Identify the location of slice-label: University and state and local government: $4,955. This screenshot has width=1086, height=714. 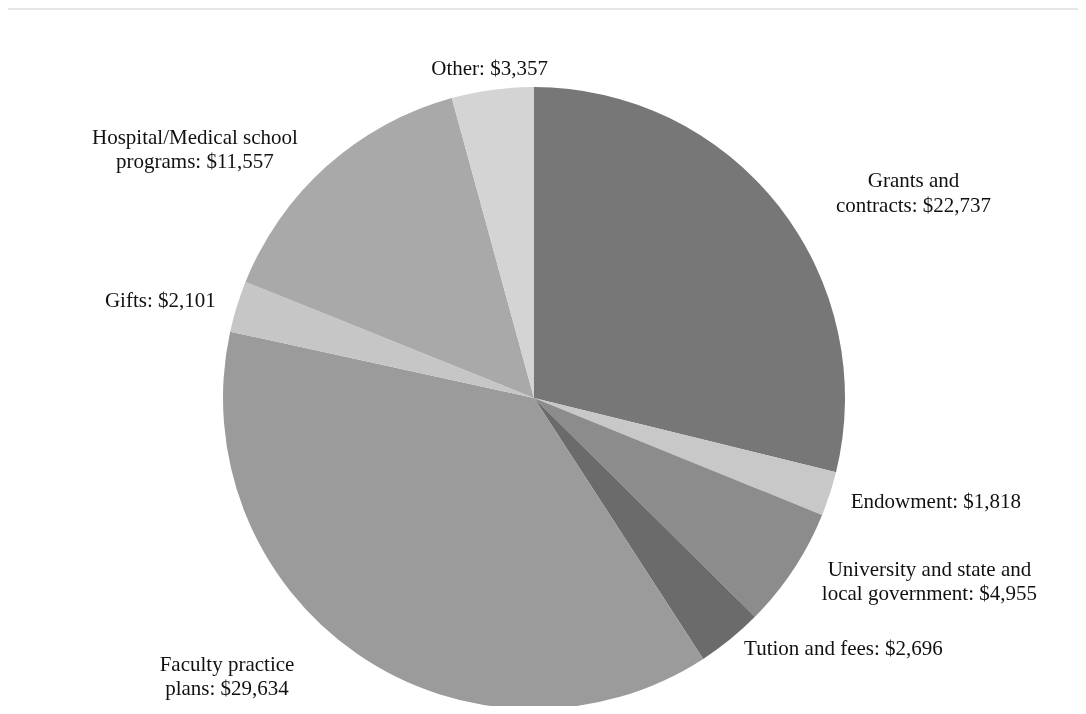
(929, 581).